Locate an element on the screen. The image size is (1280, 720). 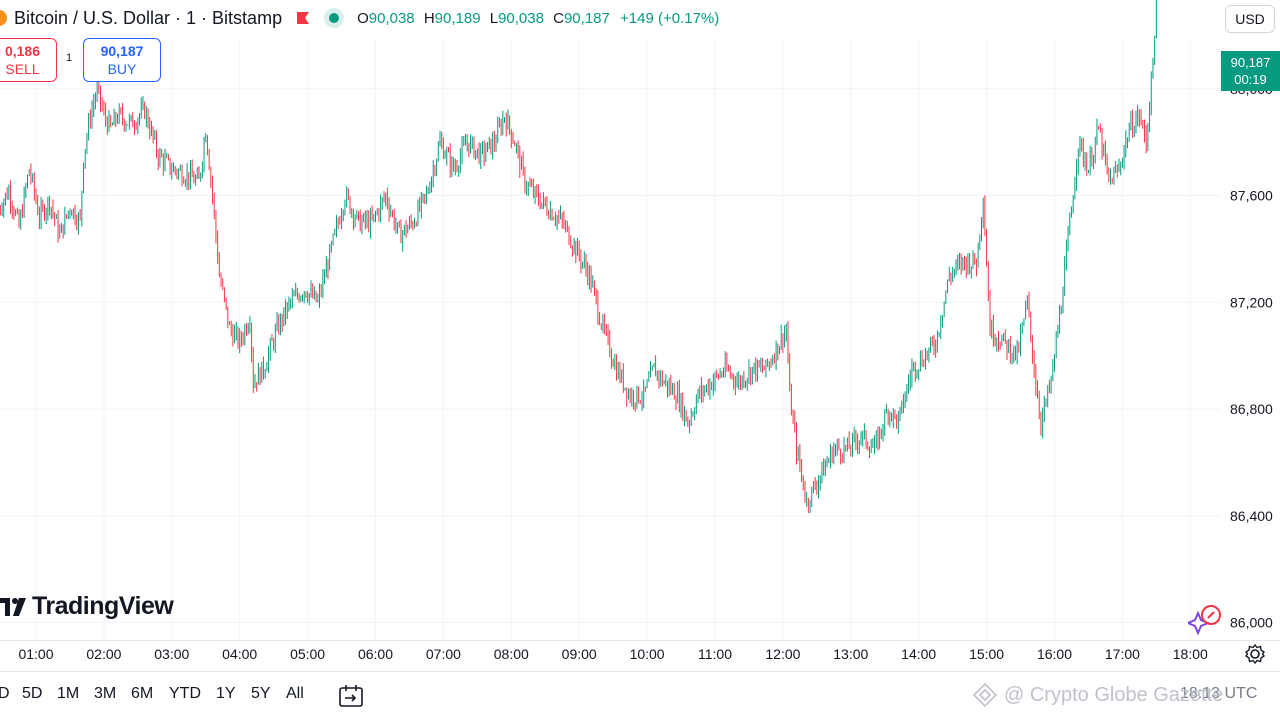
buy-label: BUY is located at coordinates (122, 69).